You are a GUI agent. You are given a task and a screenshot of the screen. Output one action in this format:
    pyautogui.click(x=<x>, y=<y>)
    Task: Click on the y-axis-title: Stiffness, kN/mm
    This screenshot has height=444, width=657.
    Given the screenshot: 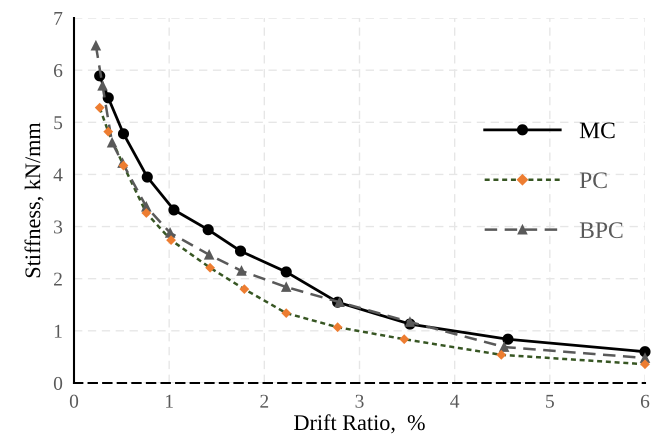 What is the action you would take?
    pyautogui.click(x=34, y=200)
    